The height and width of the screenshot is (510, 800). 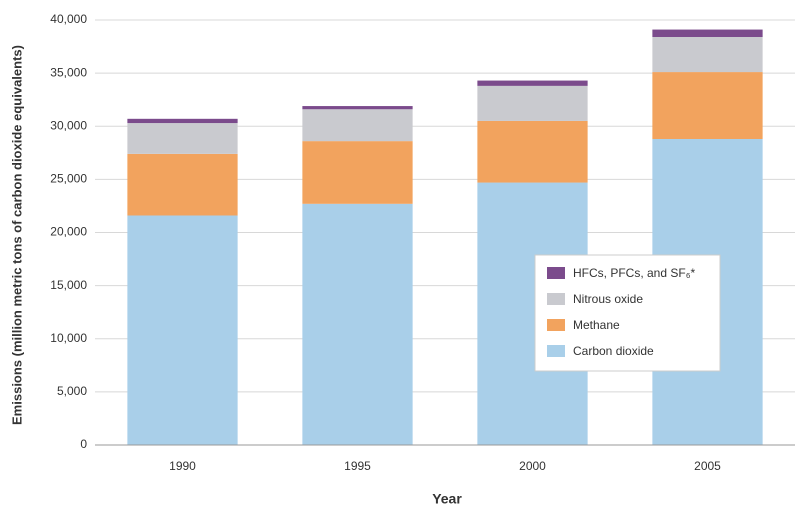 What do you see at coordinates (447, 499) in the screenshot?
I see `x-axis-title: Year` at bounding box center [447, 499].